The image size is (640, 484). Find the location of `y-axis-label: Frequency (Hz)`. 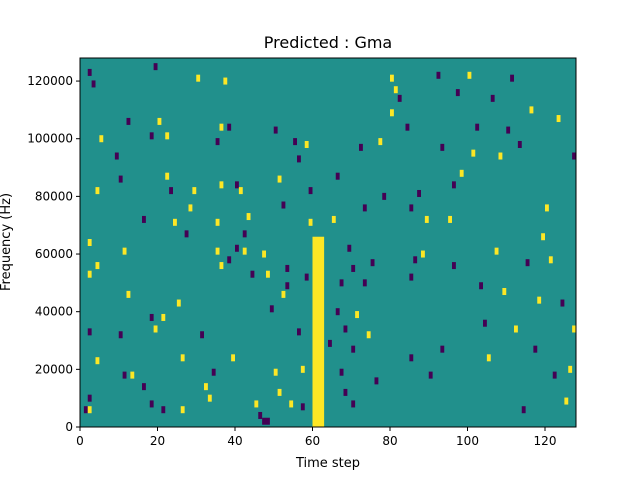

y-axis-label: Frequency (Hz) is located at coordinates (7, 242).